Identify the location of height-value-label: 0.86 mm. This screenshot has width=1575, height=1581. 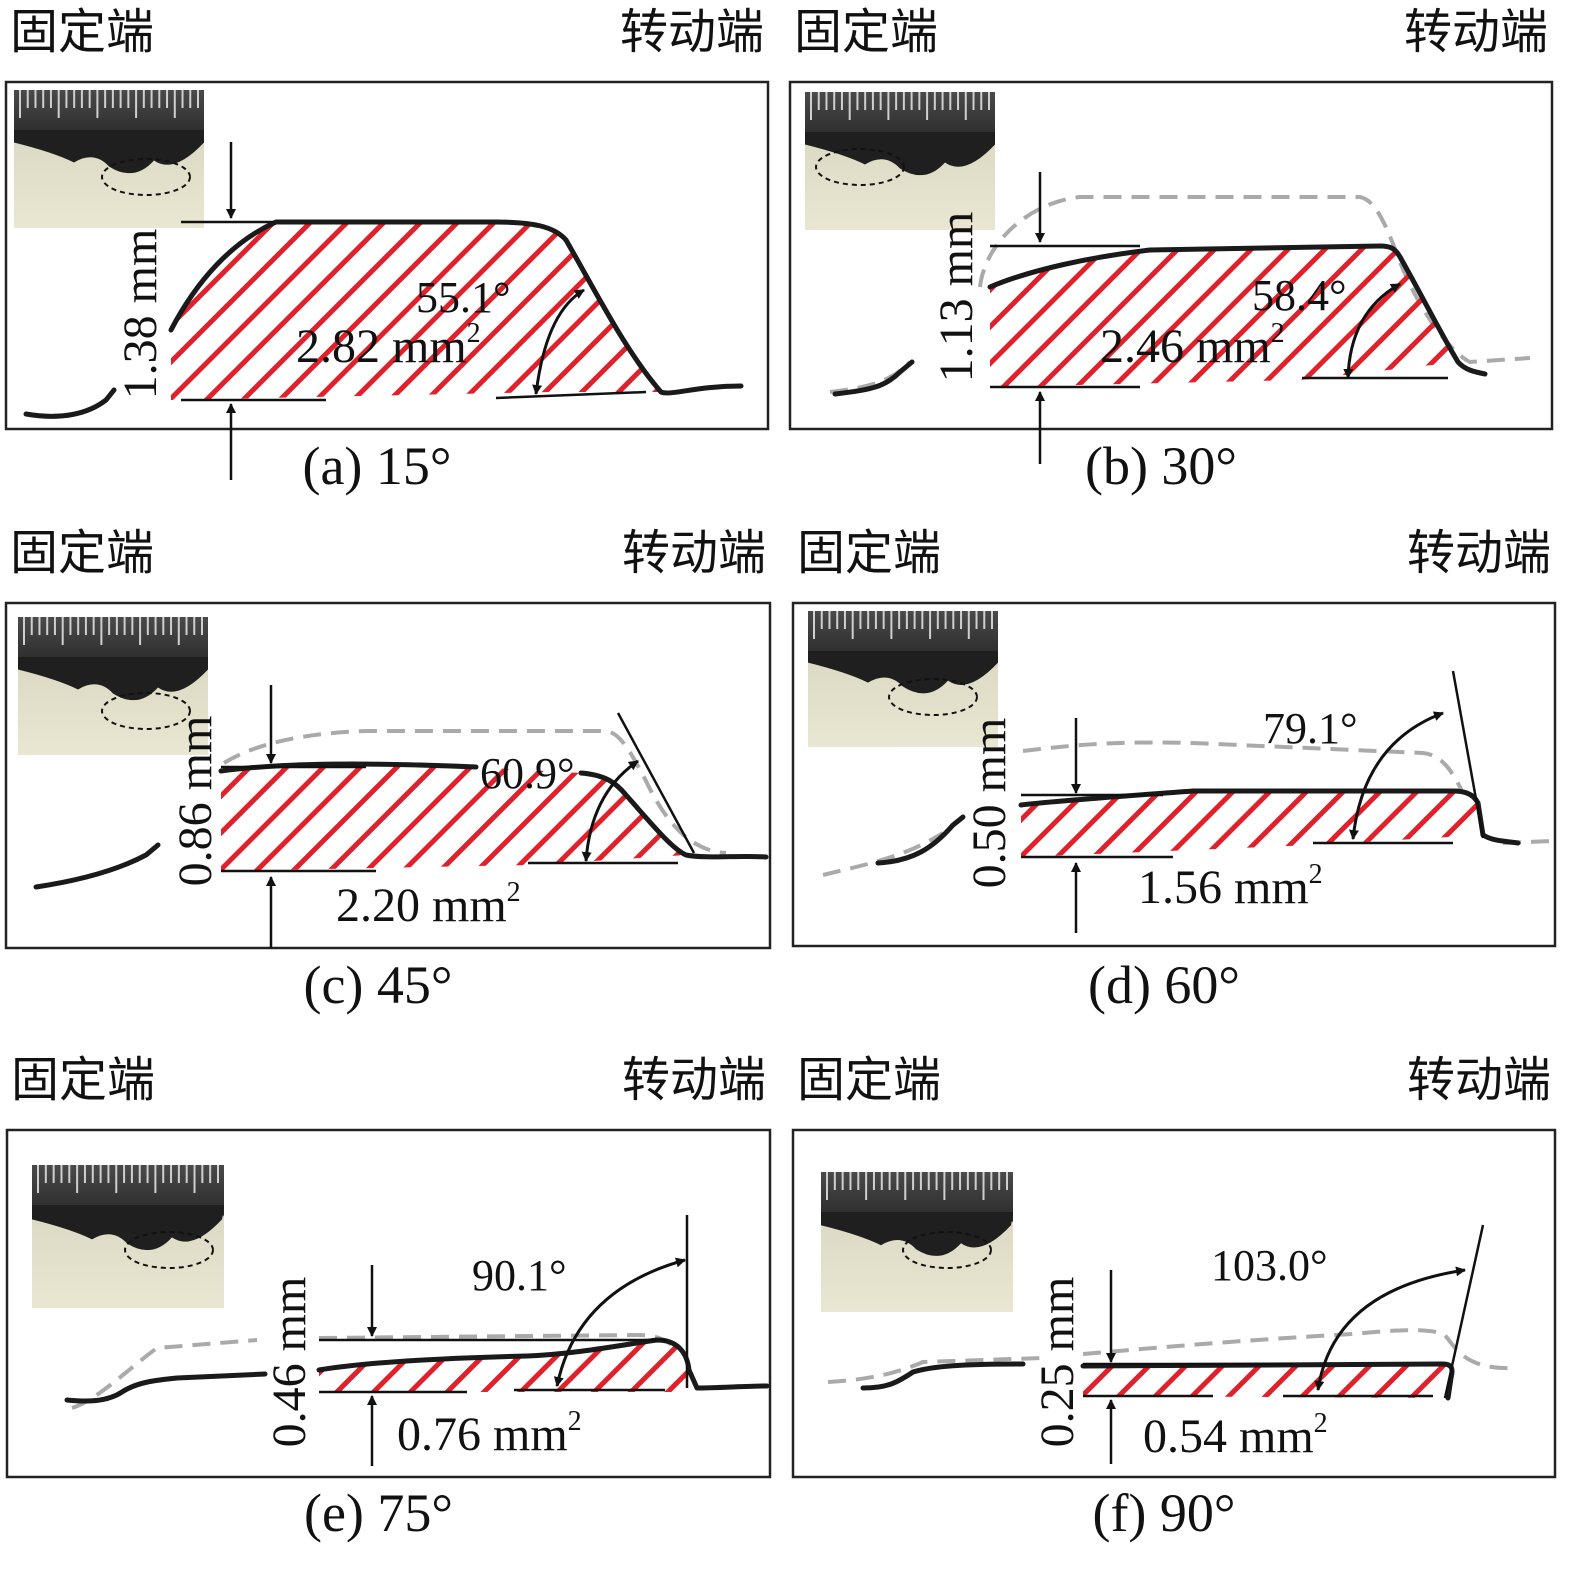
(195, 801).